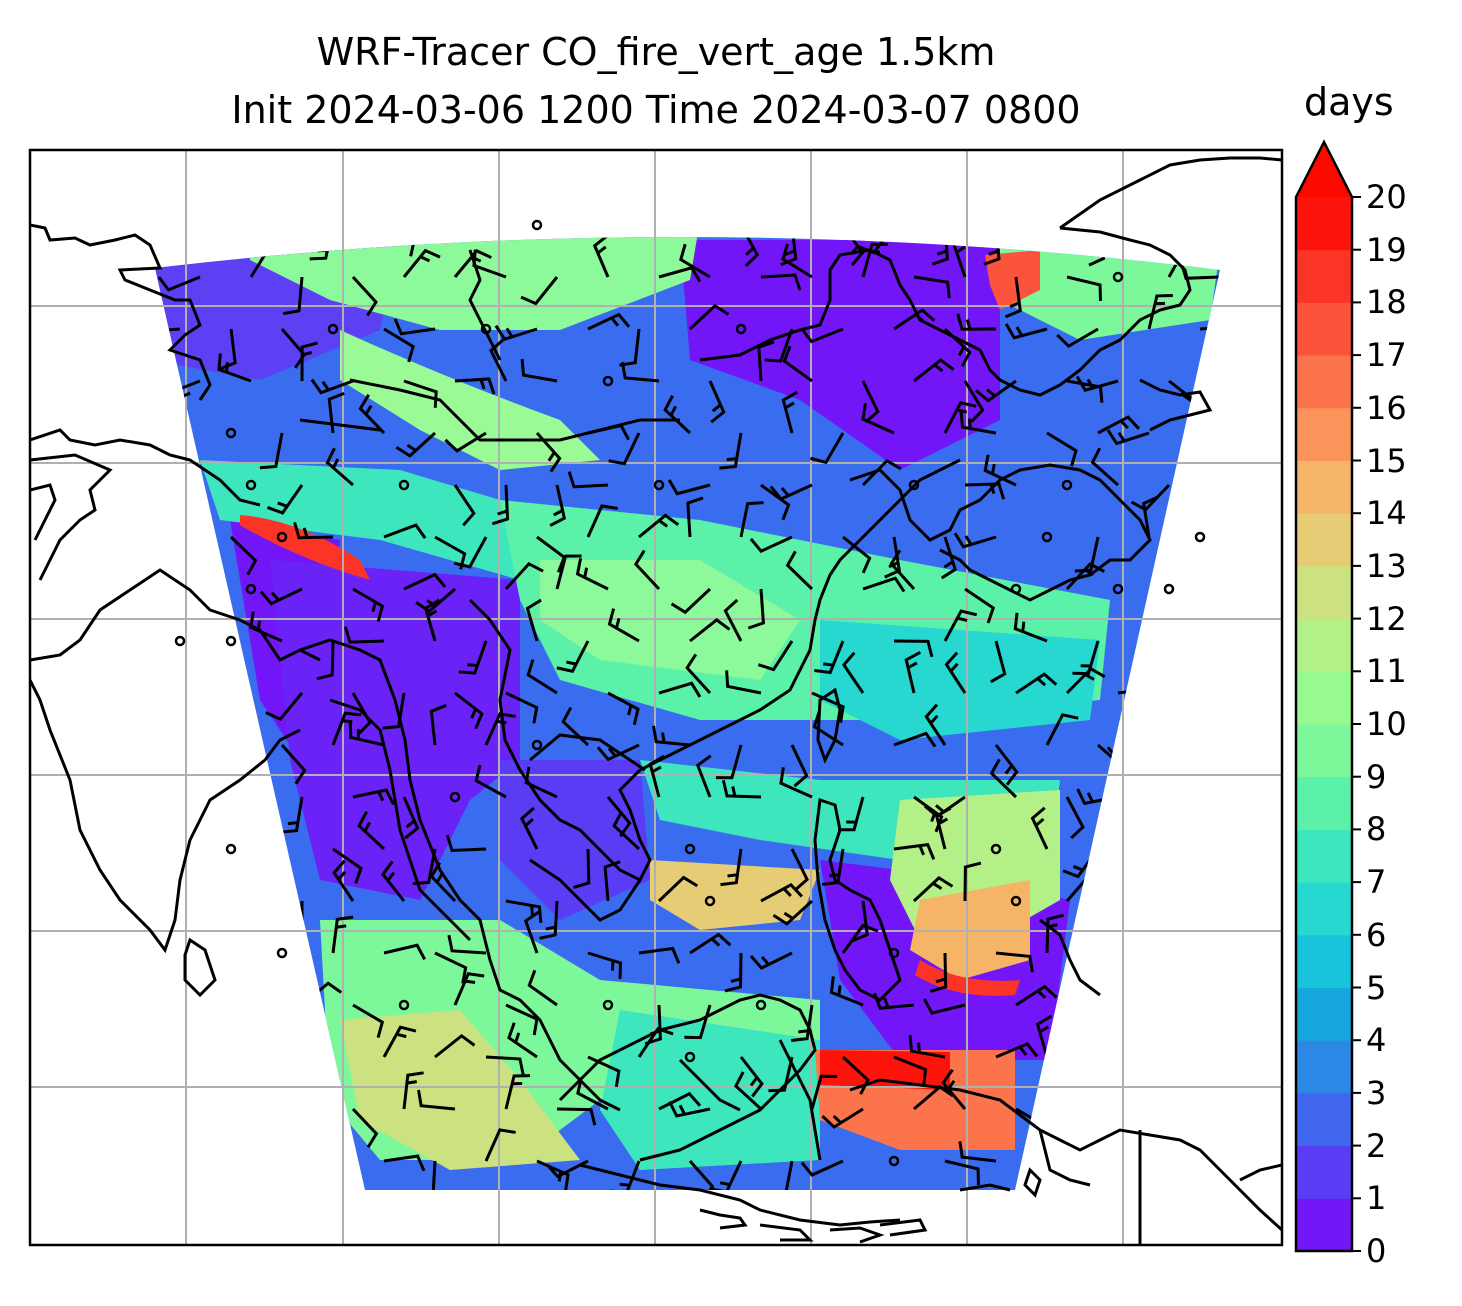  I want to click on colorbar-unit-label: days, so click(1349, 102).